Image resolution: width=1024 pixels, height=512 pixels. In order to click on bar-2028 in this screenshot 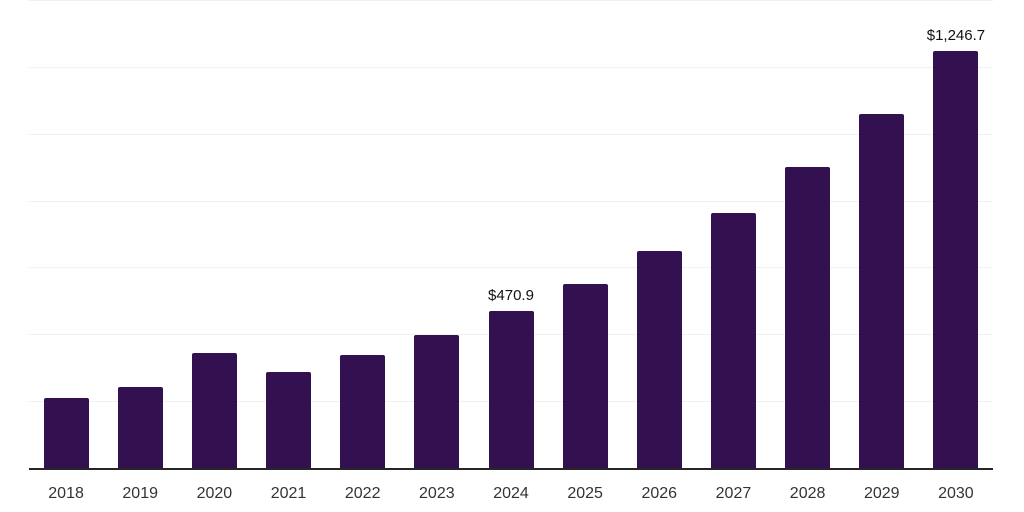, I will do `click(808, 317)`.